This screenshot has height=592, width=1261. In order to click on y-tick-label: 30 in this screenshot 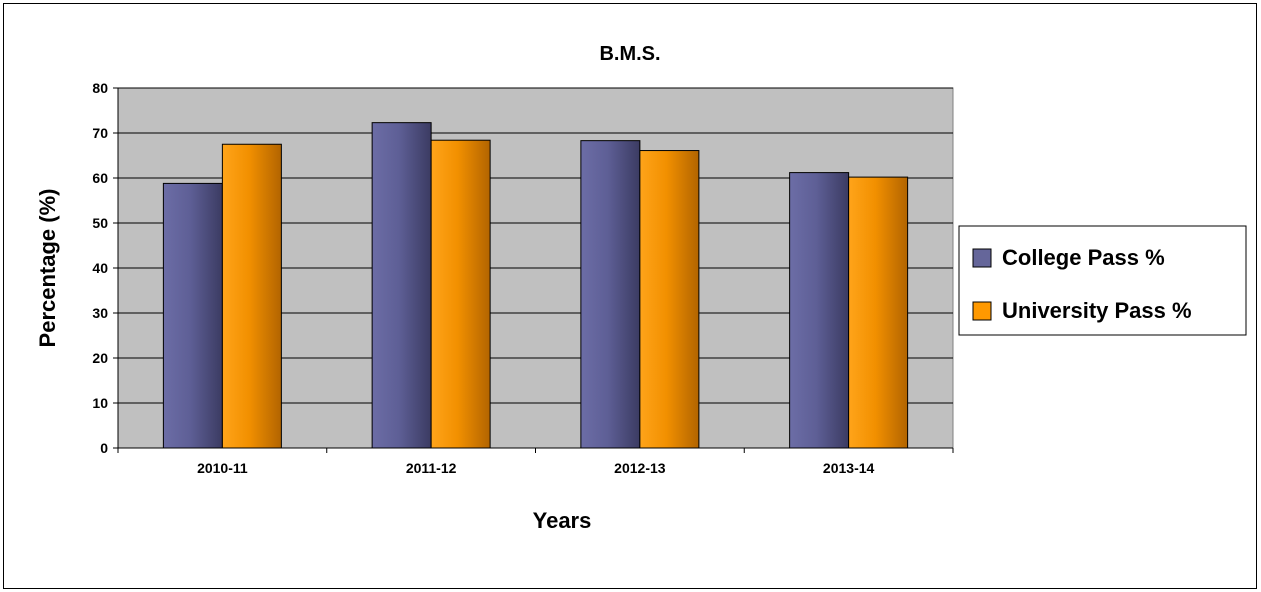, I will do `click(100, 313)`.